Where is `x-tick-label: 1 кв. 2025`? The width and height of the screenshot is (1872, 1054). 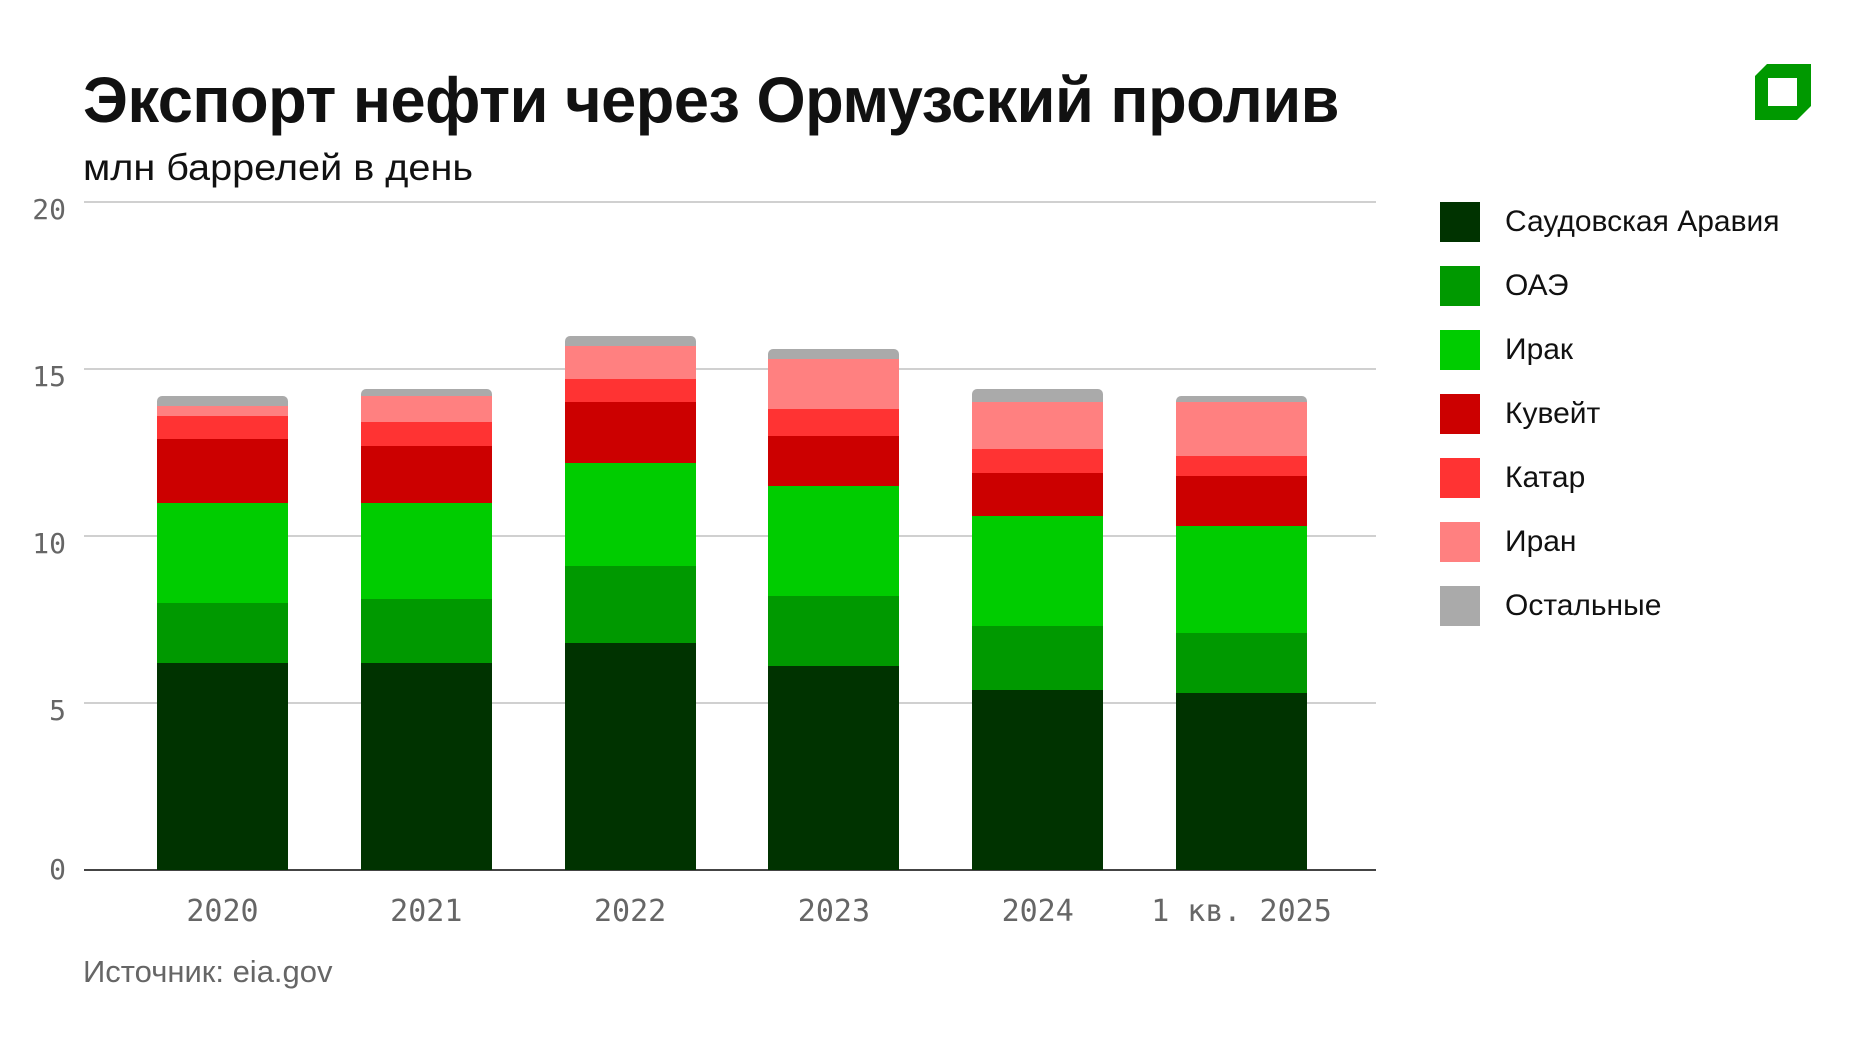 x-tick-label: 1 кв. 2025 is located at coordinates (1241, 911).